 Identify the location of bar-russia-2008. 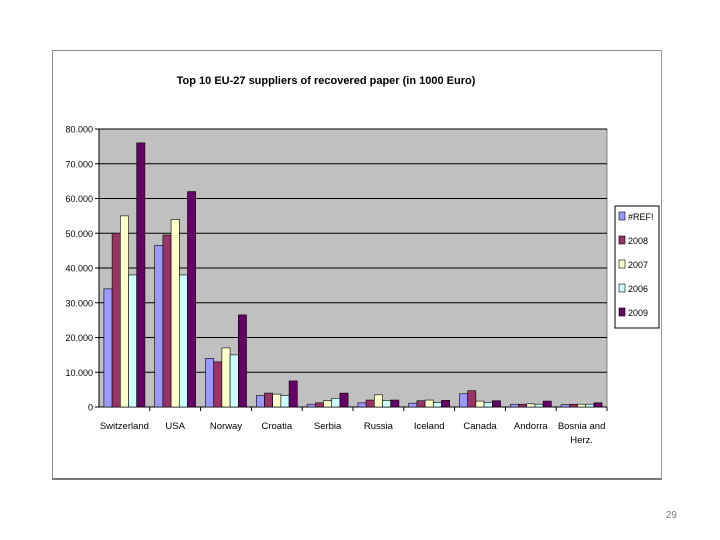
(370, 403).